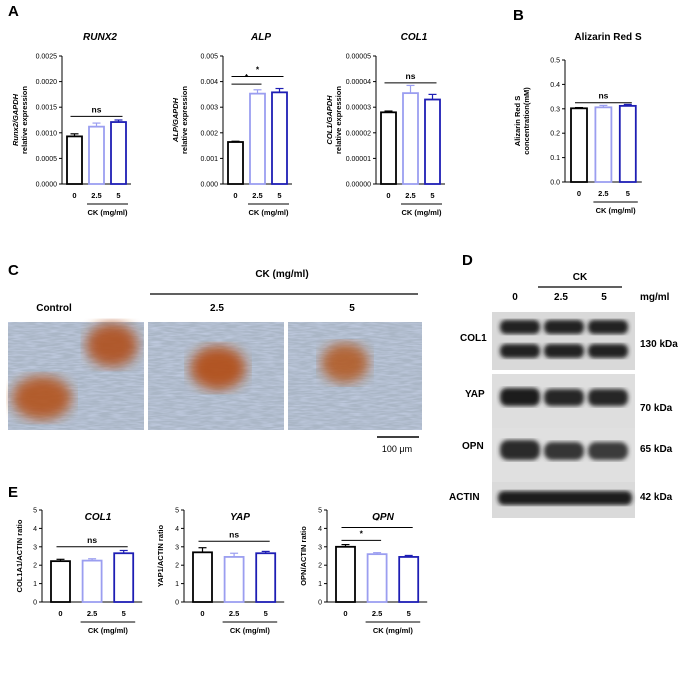  I want to click on significance-label: *, so click(258, 69).